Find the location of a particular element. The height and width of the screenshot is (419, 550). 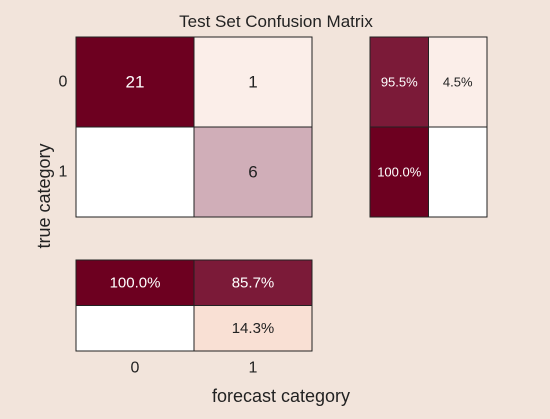

row-summary-border is located at coordinates (428, 127).